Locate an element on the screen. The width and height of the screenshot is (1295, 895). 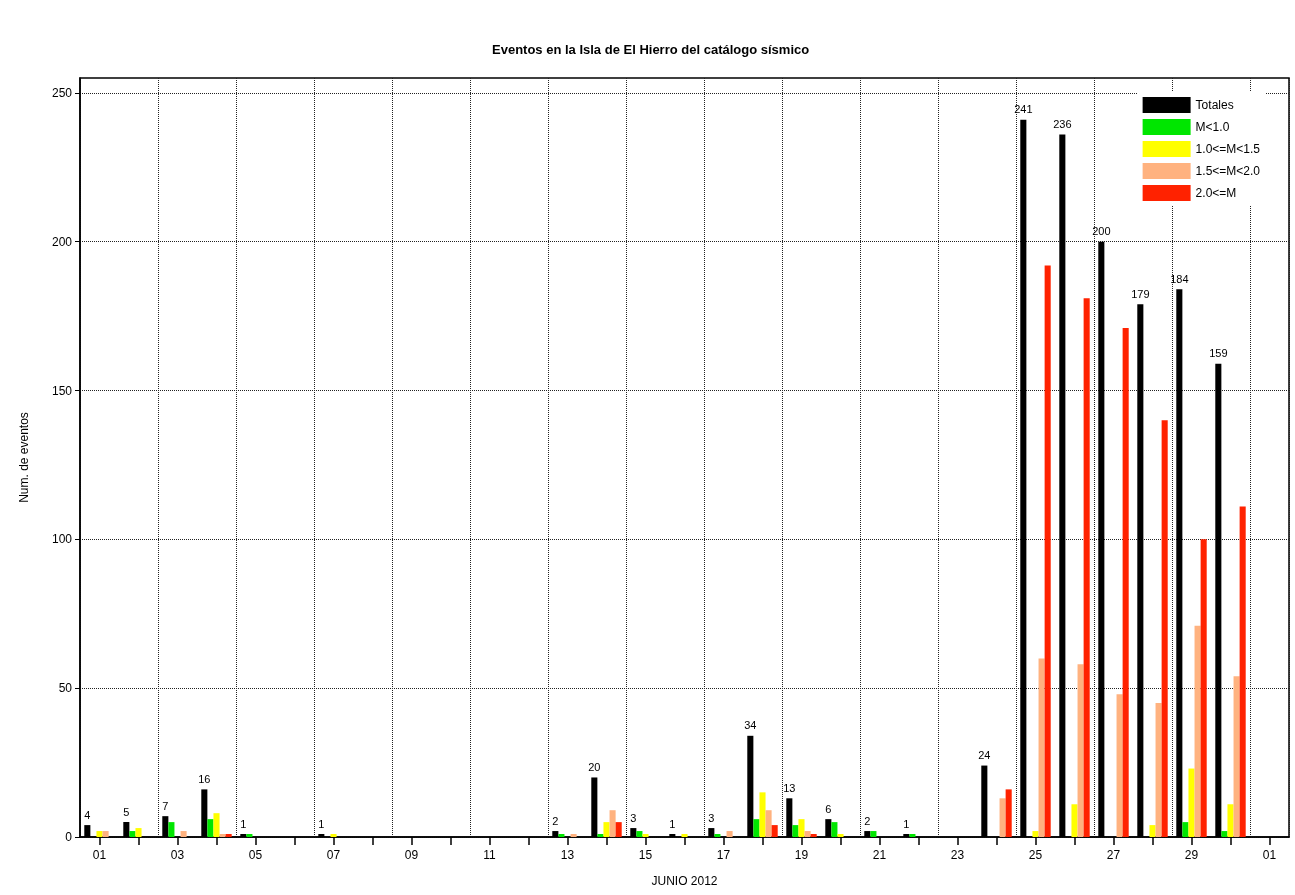
legend-label: 2.0<=M is located at coordinates (1216, 193).